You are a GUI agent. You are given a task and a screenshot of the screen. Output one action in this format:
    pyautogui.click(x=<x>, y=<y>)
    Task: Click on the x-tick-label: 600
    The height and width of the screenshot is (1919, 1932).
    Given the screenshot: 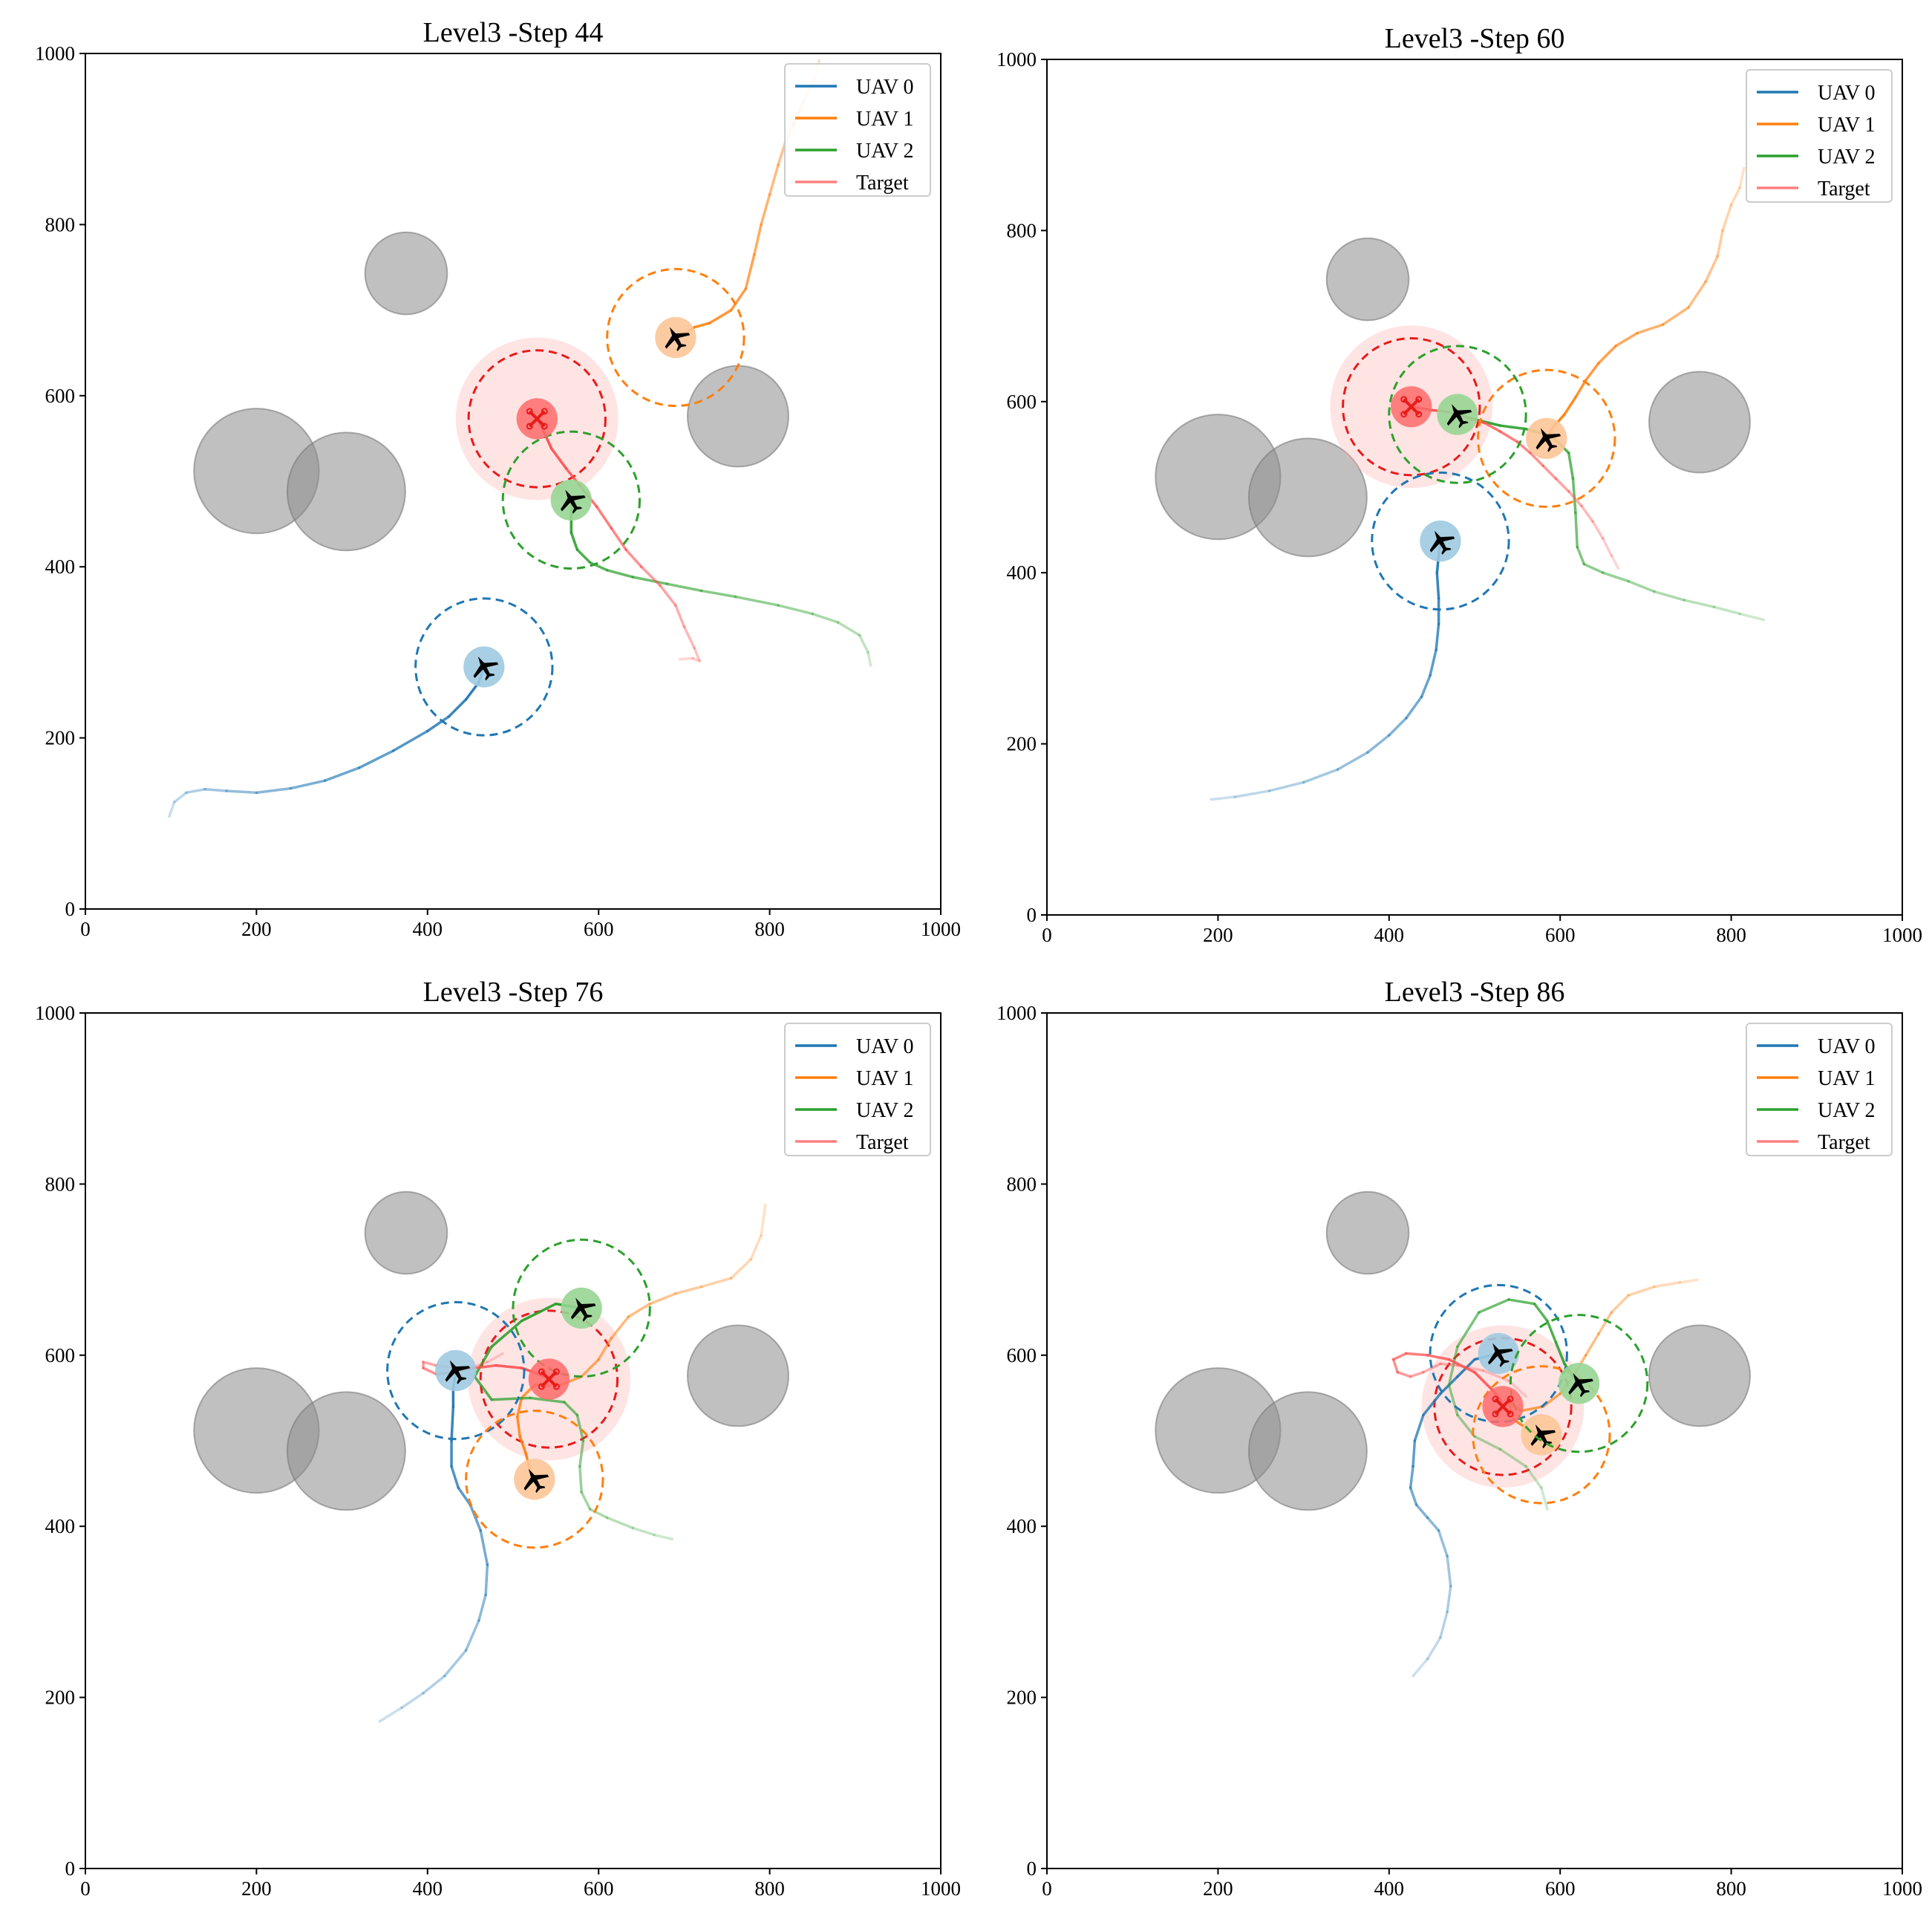 What is the action you would take?
    pyautogui.click(x=599, y=929)
    